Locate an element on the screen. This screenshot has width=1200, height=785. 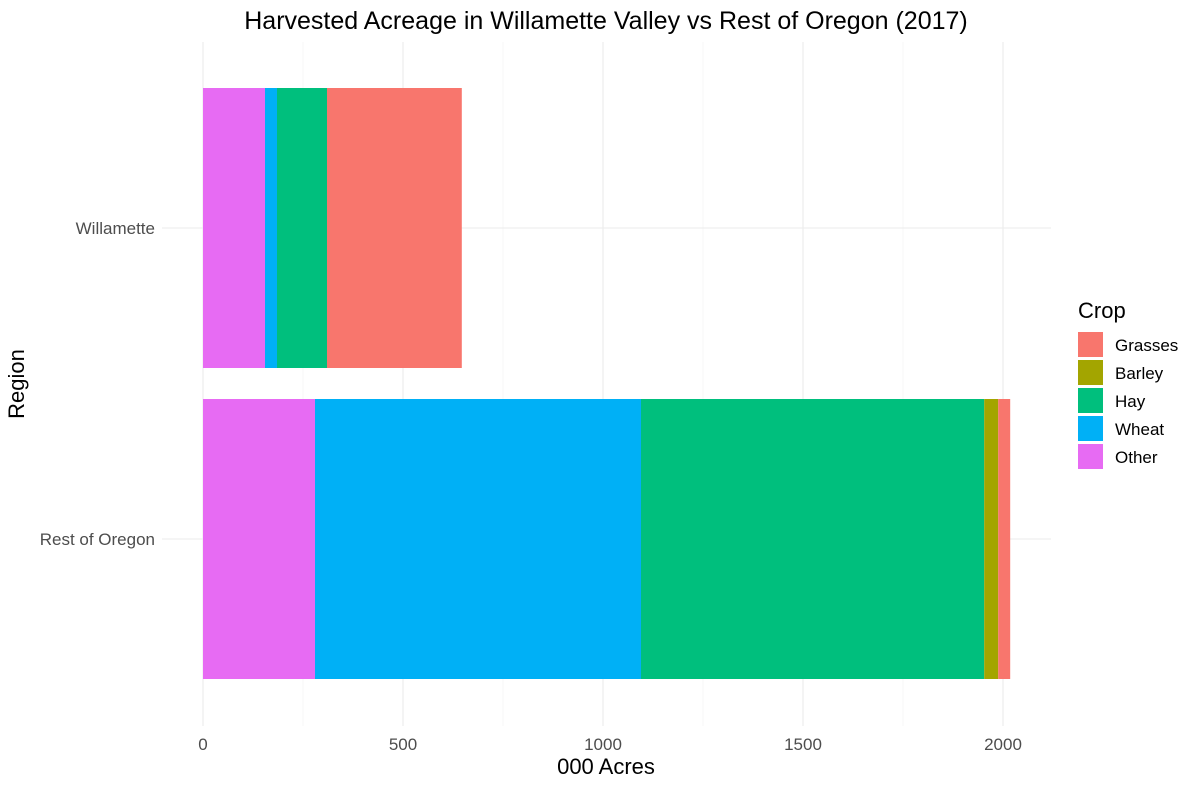
legend: Crop Grasses Barley Hay Wheat Other is located at coordinates (1128, 383).